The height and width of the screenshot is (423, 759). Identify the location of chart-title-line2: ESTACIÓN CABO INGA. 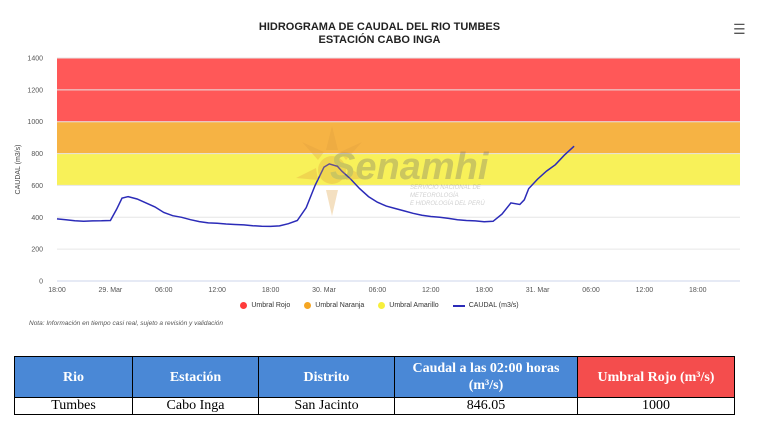
(379, 40).